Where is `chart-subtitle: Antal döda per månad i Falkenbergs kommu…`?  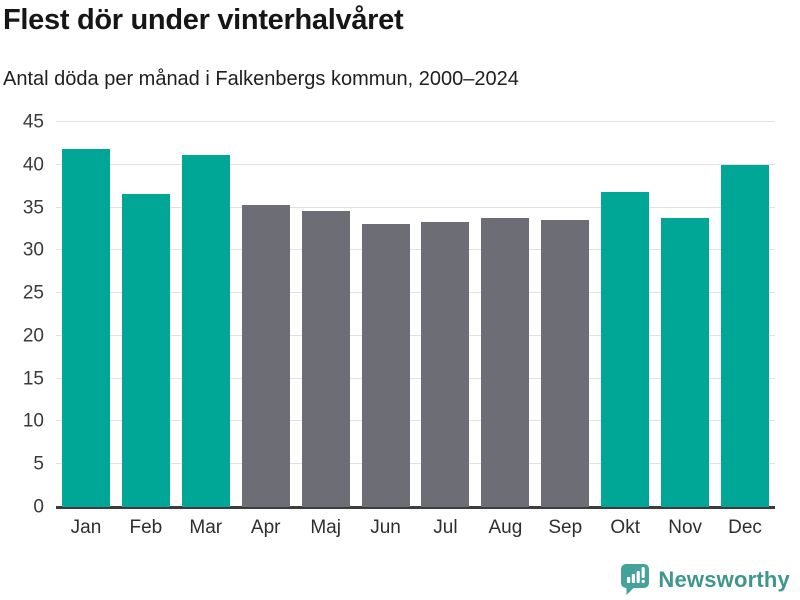
chart-subtitle: Antal döda per månad i Falkenbergs kommu… is located at coordinates (261, 79).